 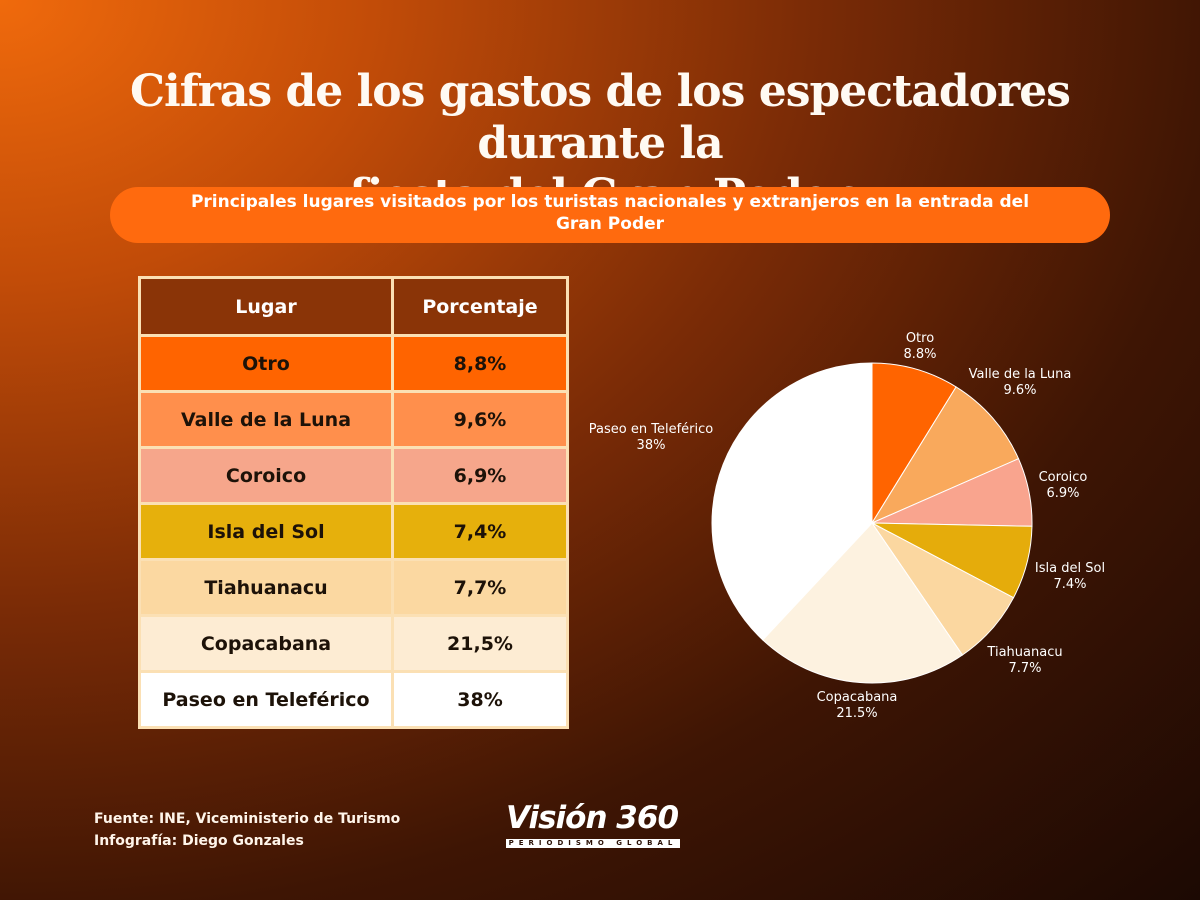 What do you see at coordinates (199, 841) in the screenshot?
I see `credit-text: Infografía: Diego Gonzales` at bounding box center [199, 841].